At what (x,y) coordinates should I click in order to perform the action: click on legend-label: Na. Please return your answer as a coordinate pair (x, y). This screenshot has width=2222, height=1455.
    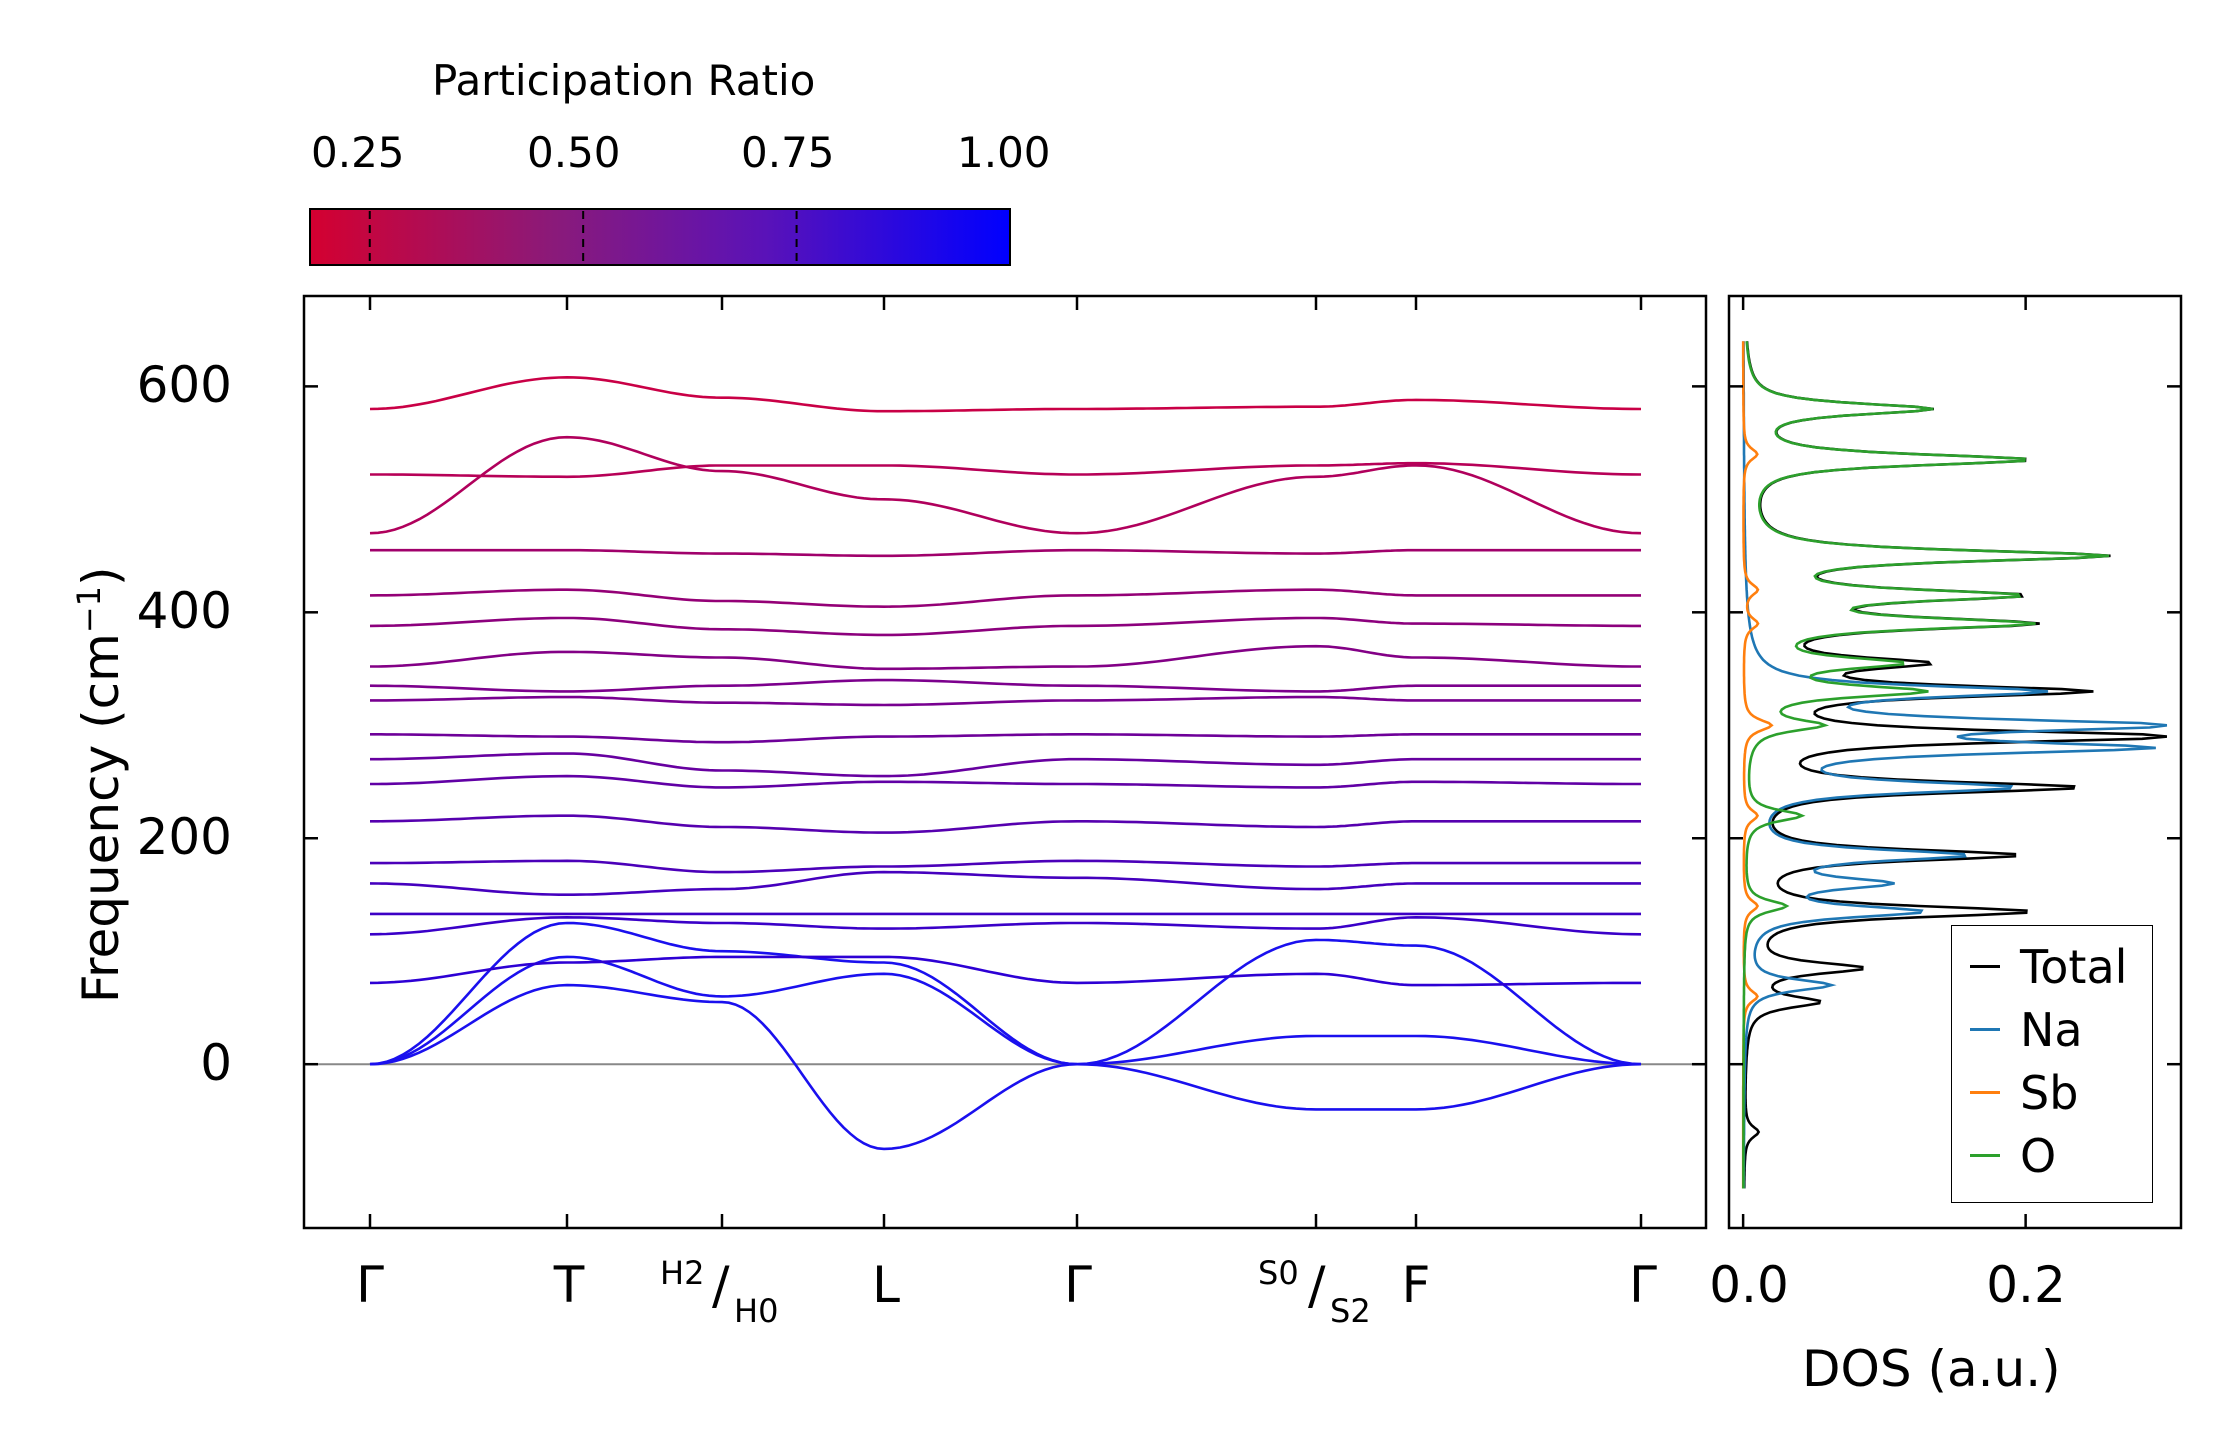
    Looking at the image, I should click on (2051, 1030).